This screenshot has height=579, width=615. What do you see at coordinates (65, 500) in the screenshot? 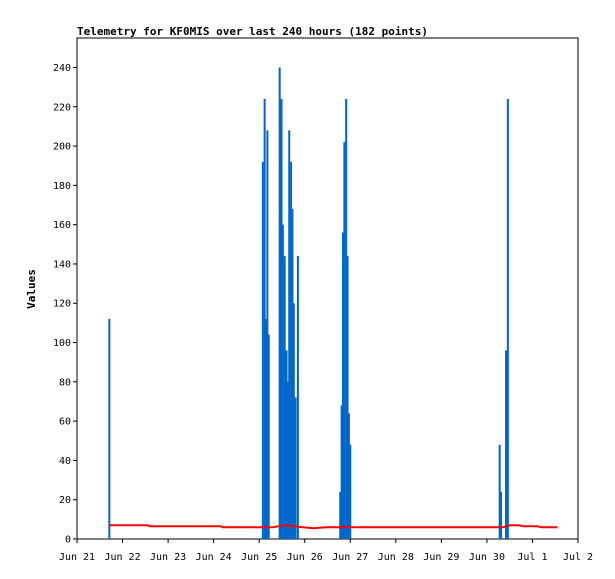
I see `y-tick-label: 20` at bounding box center [65, 500].